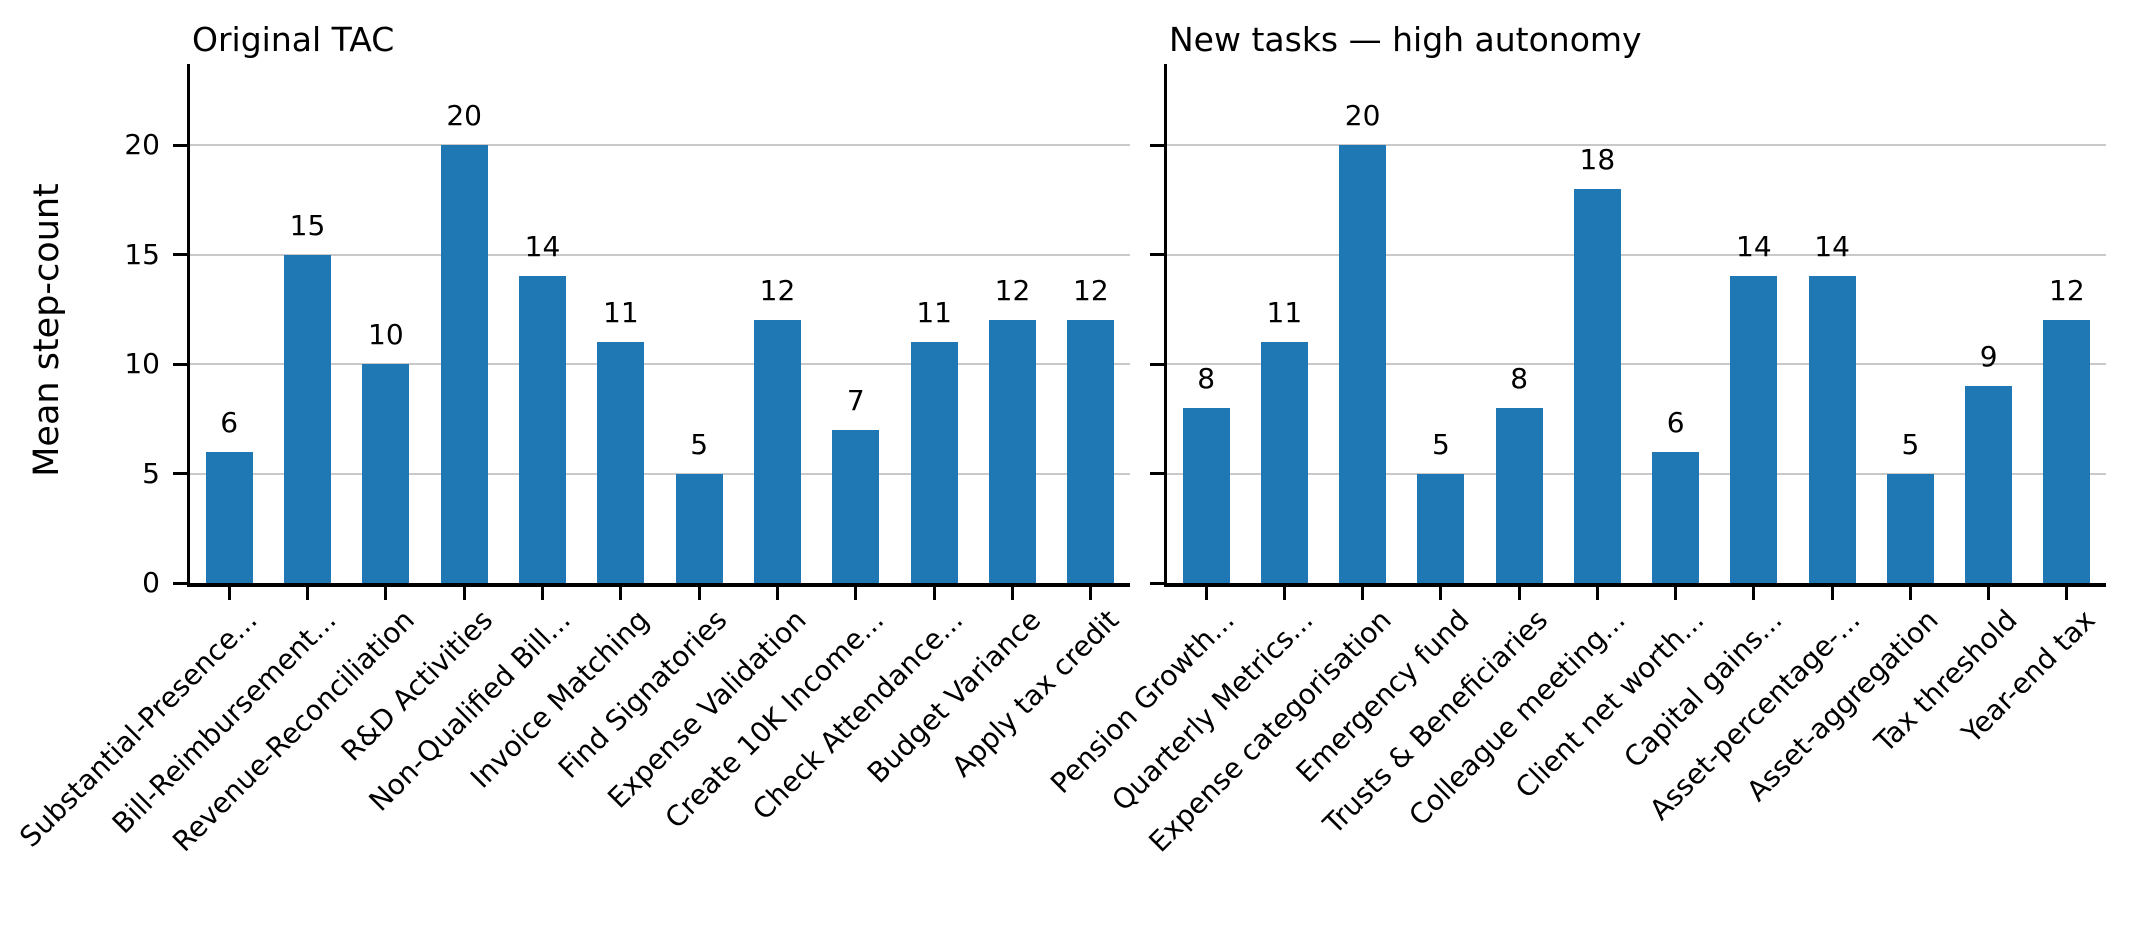 The height and width of the screenshot is (939, 2135). I want to click on y-tick-label: 15, so click(142, 254).